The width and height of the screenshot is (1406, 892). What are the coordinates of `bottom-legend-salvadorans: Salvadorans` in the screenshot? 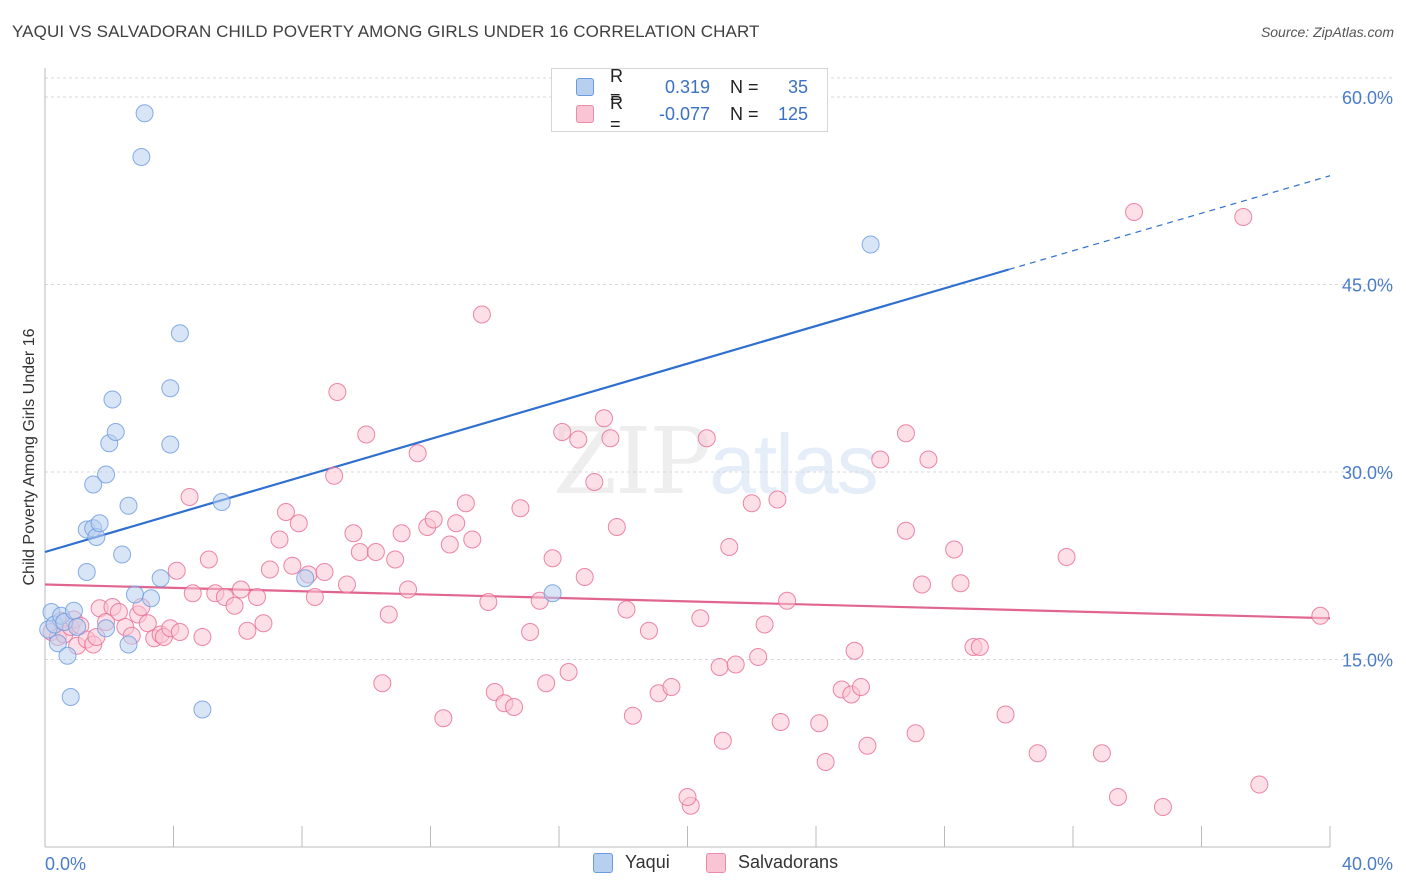 It's located at (772, 862).